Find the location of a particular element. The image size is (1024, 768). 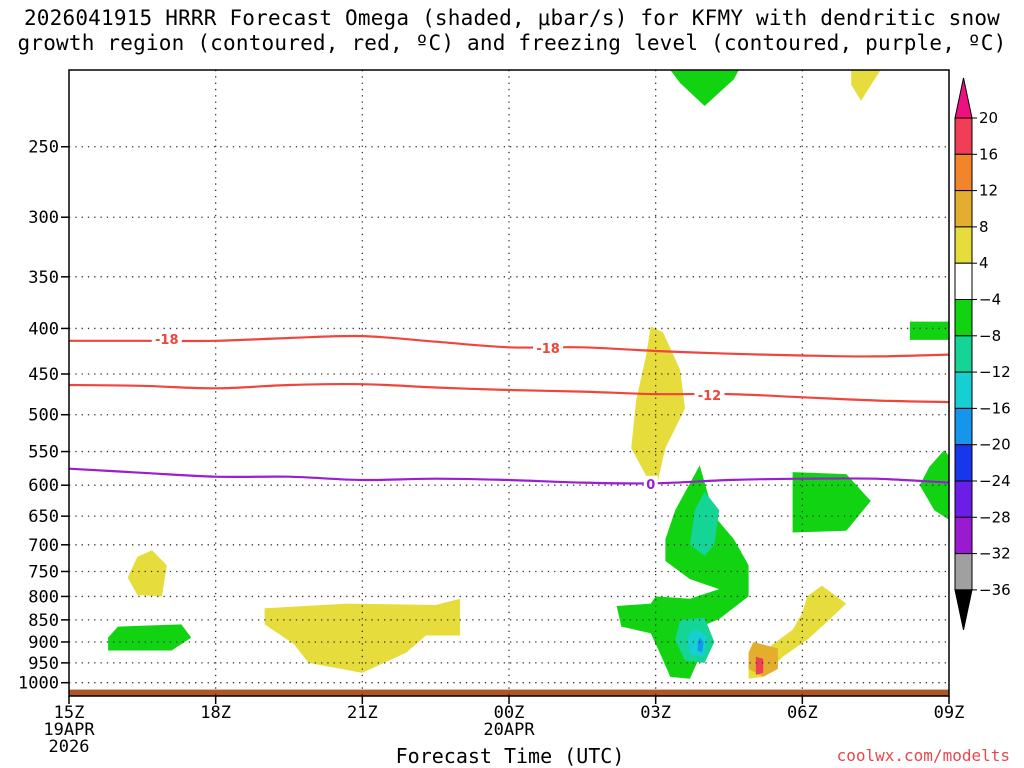

y-tick-label-250: 250 is located at coordinates (43, 148).